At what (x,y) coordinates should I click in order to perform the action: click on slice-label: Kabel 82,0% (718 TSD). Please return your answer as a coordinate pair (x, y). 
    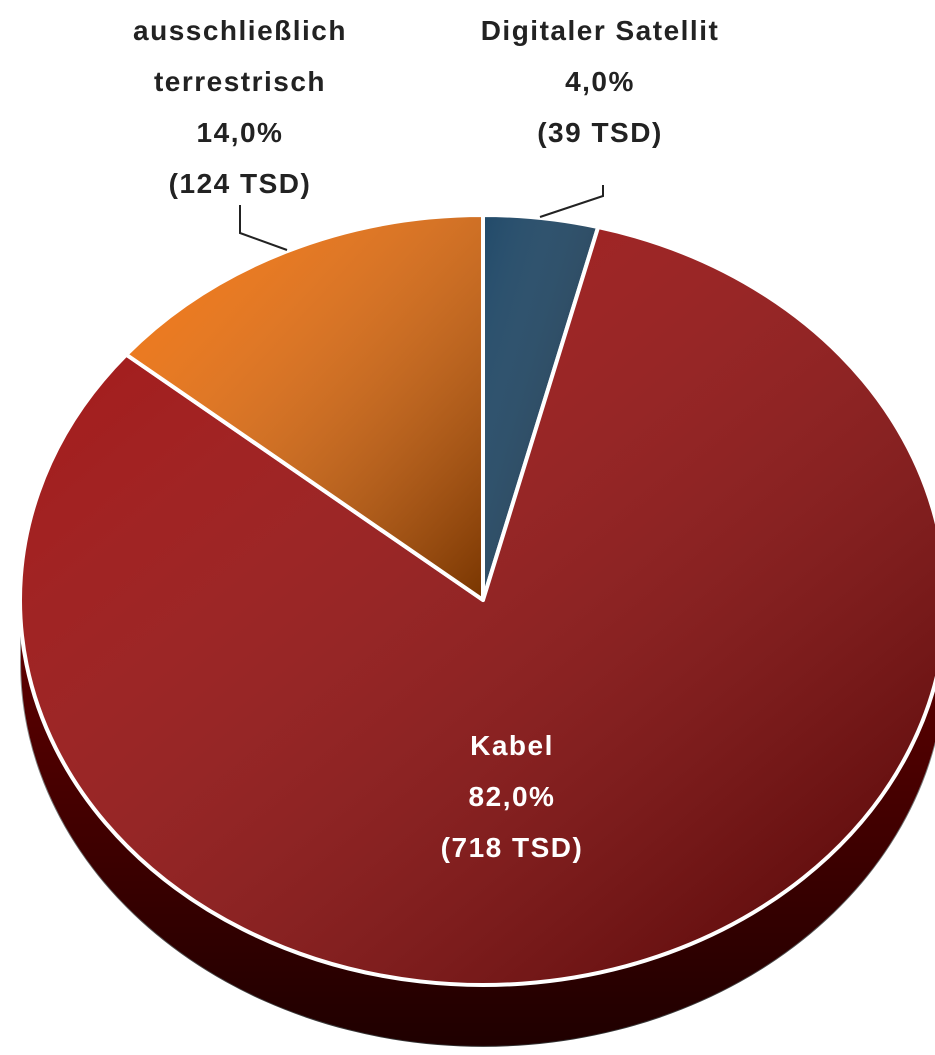
    Looking at the image, I should click on (512, 796).